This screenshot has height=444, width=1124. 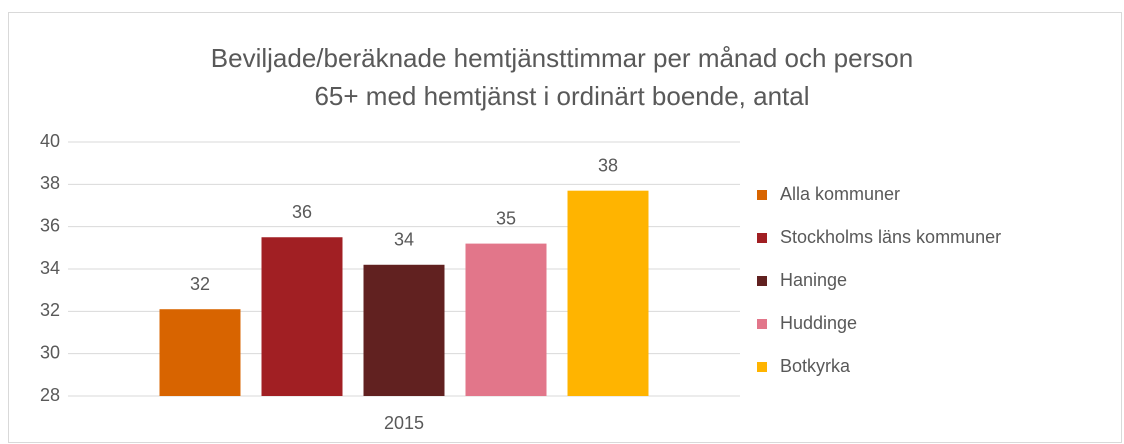 What do you see at coordinates (506, 218) in the screenshot?
I see `data-label: 35` at bounding box center [506, 218].